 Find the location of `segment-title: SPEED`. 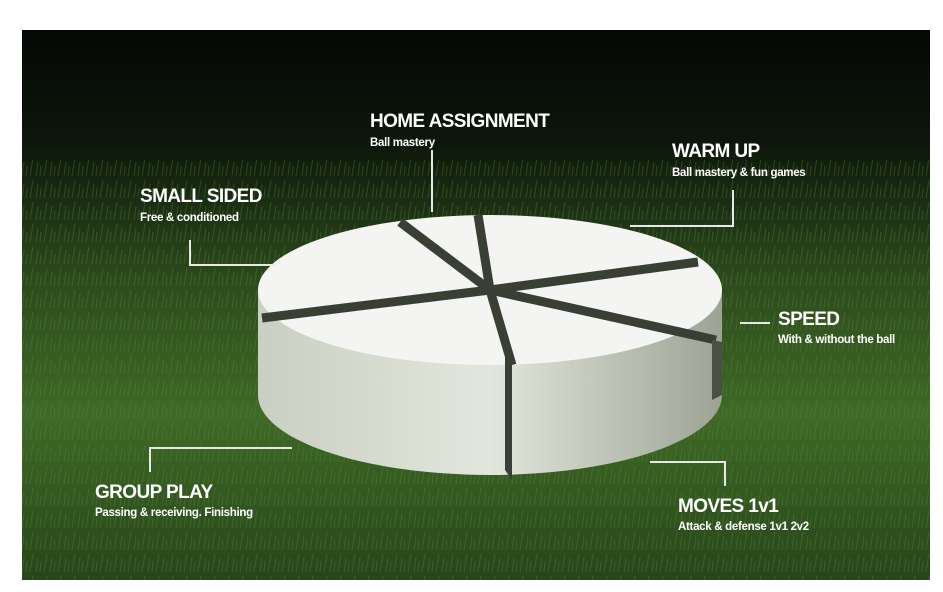

segment-title: SPEED is located at coordinates (808, 319).